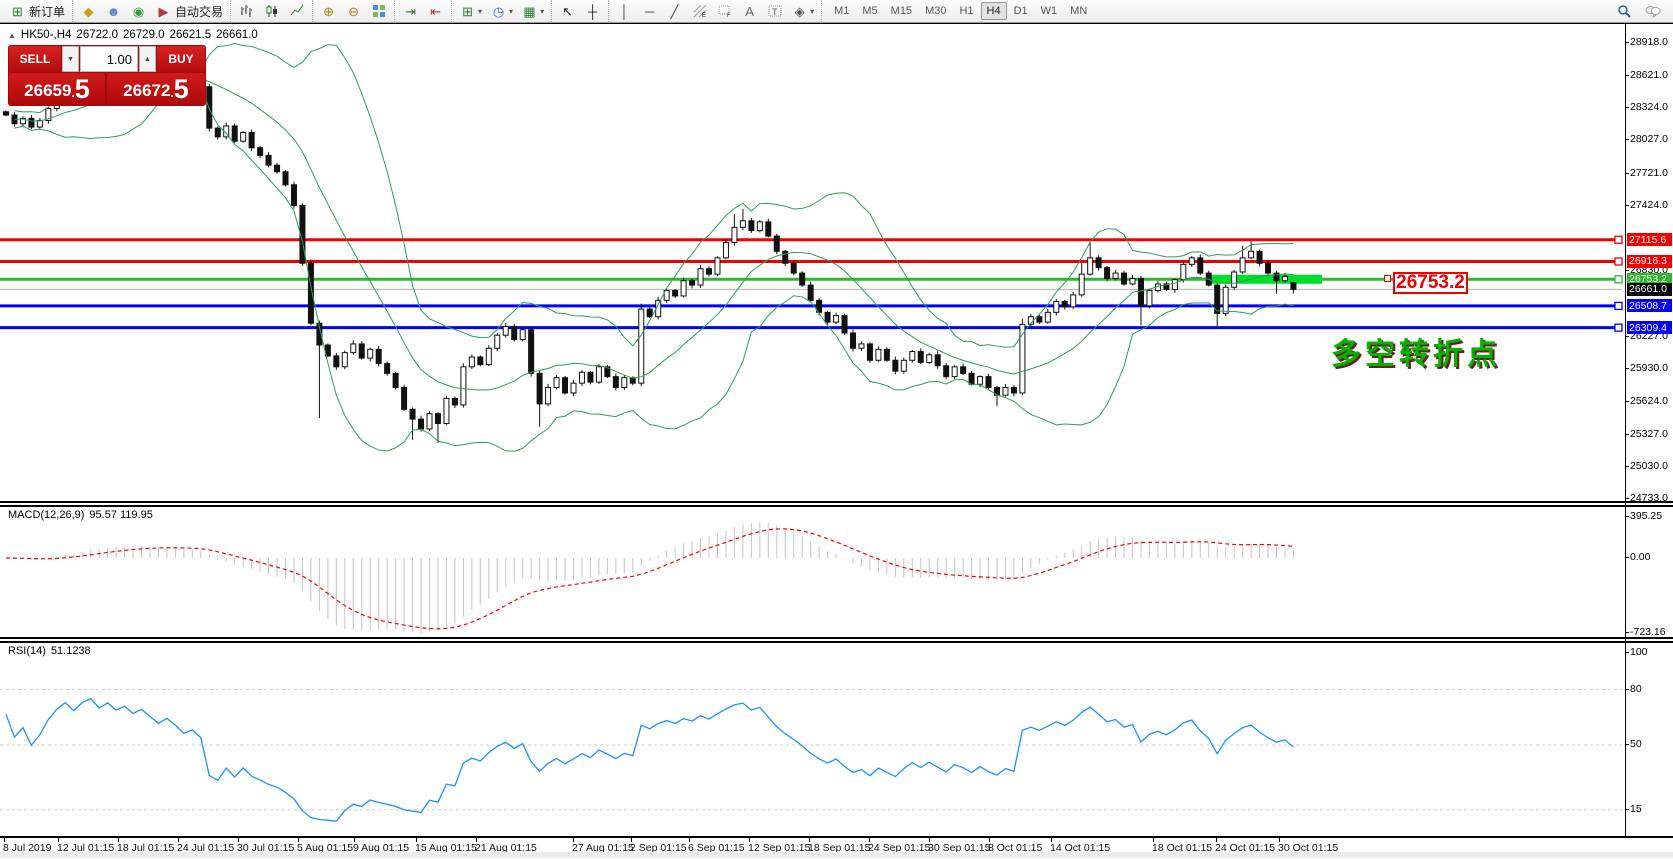 This screenshot has height=859, width=1673. What do you see at coordinates (501, 11) in the screenshot?
I see `periods-button: ◷ ▾` at bounding box center [501, 11].